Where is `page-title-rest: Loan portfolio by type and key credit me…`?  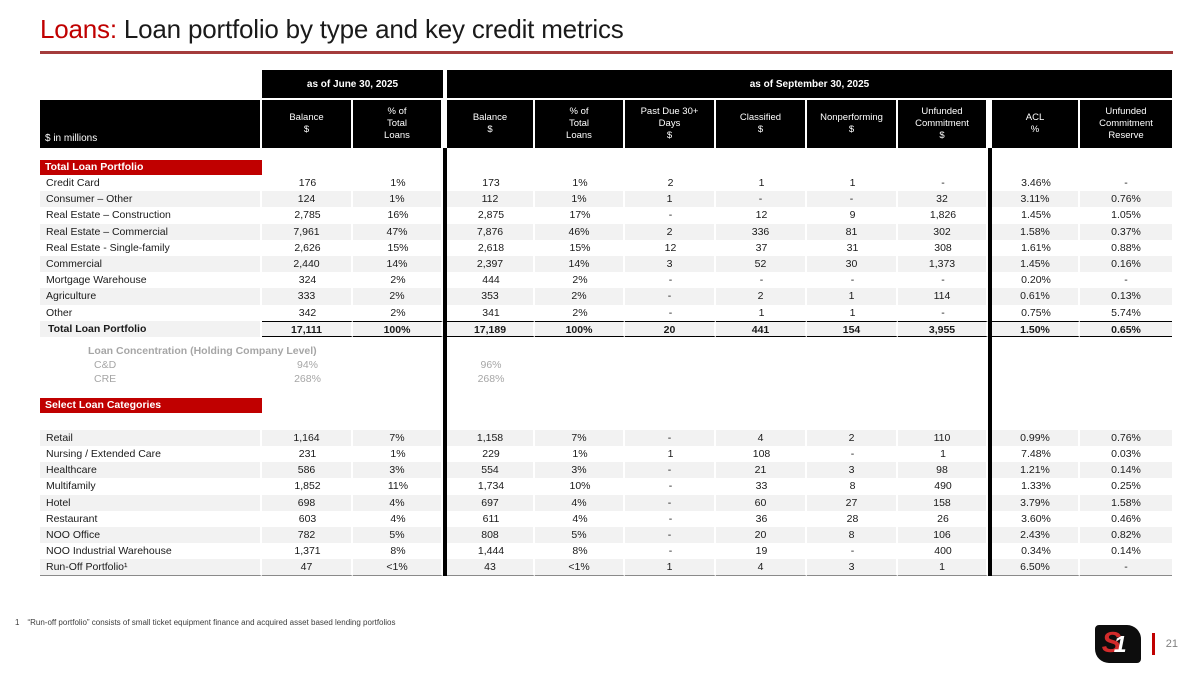 page-title-rest: Loan portfolio by type and key credit me… is located at coordinates (370, 29).